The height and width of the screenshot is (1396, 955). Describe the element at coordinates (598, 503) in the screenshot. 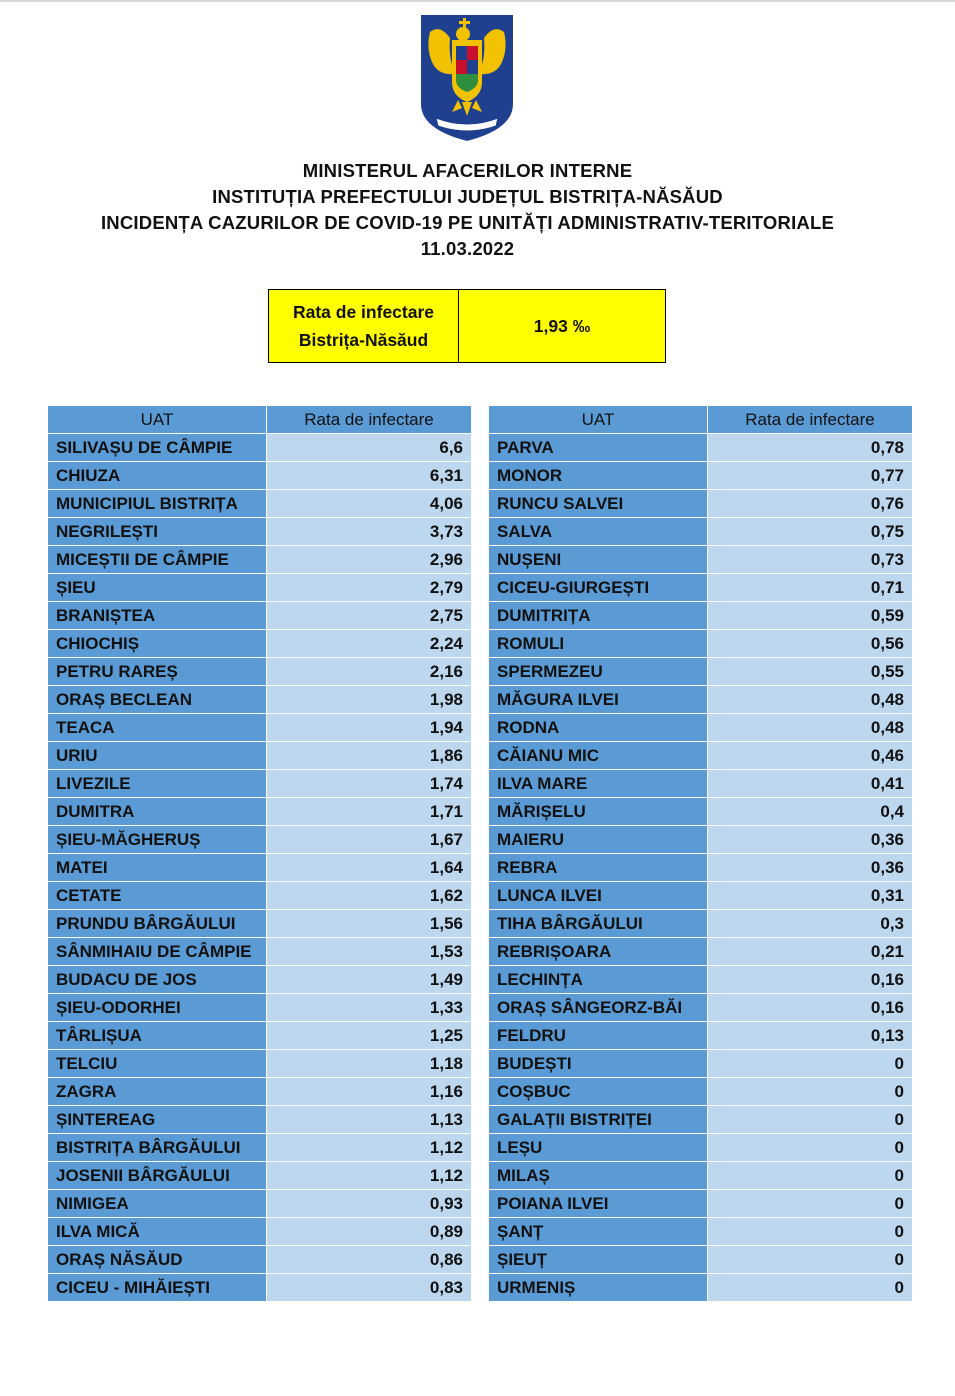

I see `uat-name-cell: RUNCU SALVEI` at that location.